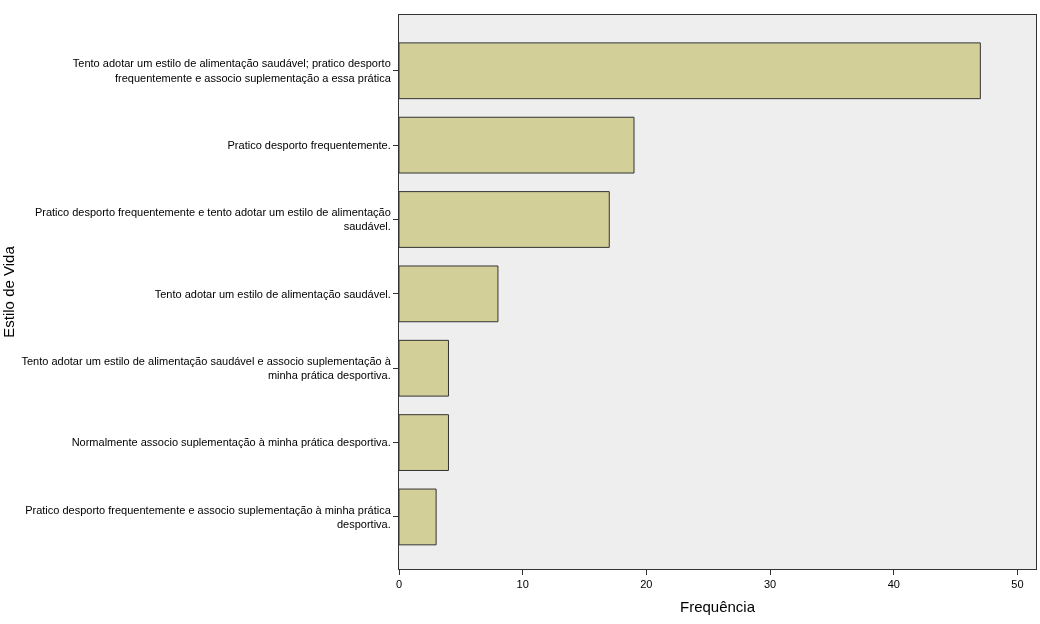 The image size is (1040, 624). What do you see at coordinates (8, 291) in the screenshot?
I see `y-axis-title: Estilo de Vida` at bounding box center [8, 291].